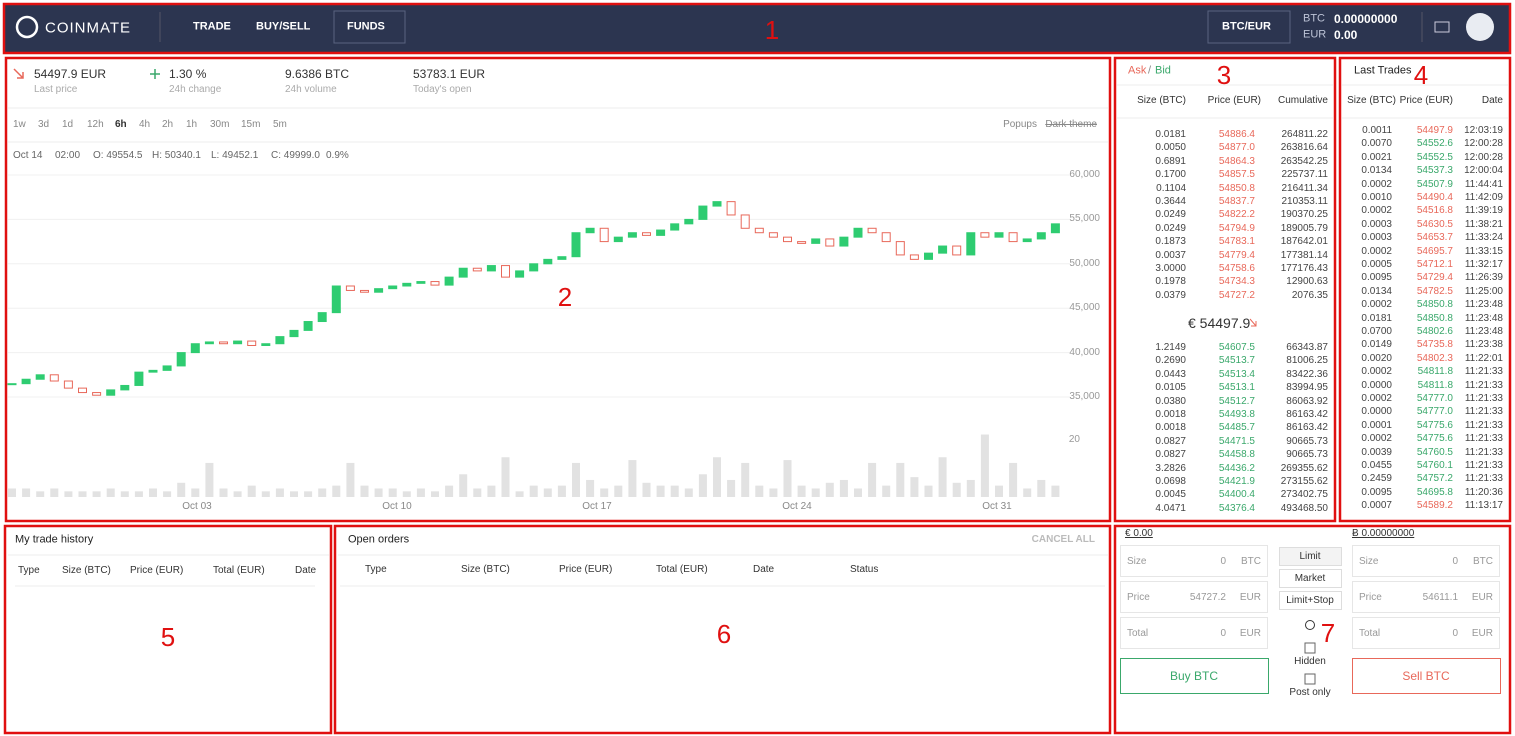  Describe the element at coordinates (1170, 134) in the screenshot. I see `order-book-cell: 0.0181` at that location.